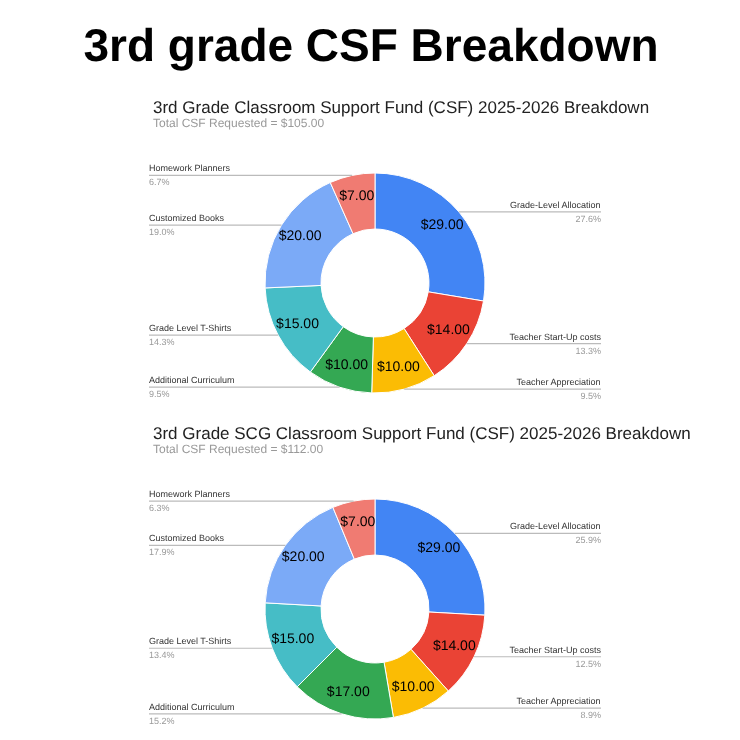 This screenshot has height=740, width=740. Describe the element at coordinates (371, 45) in the screenshot. I see `text: 3rd grade CSF Breakdown` at that location.